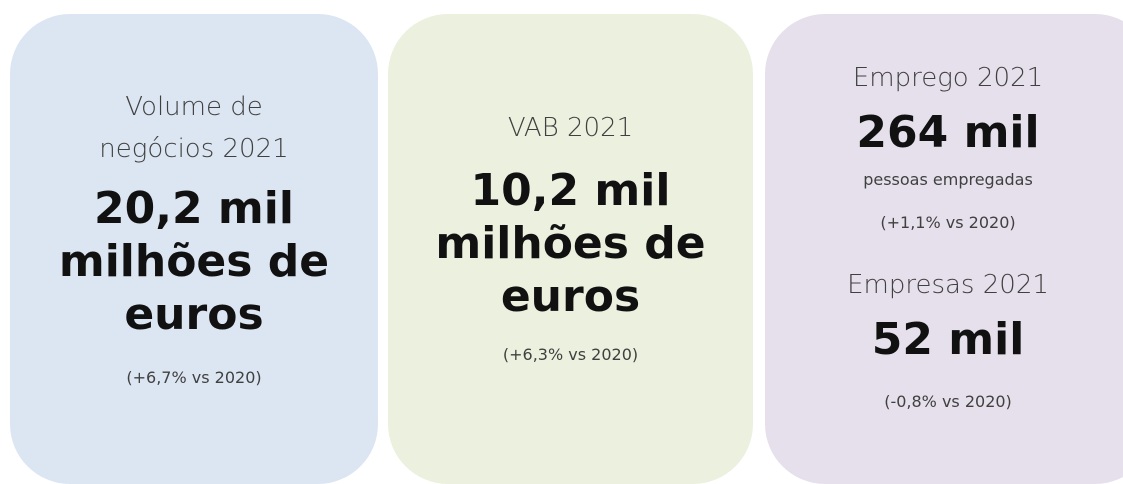  I want to click on card-label: Empresas 2021, so click(948, 285).